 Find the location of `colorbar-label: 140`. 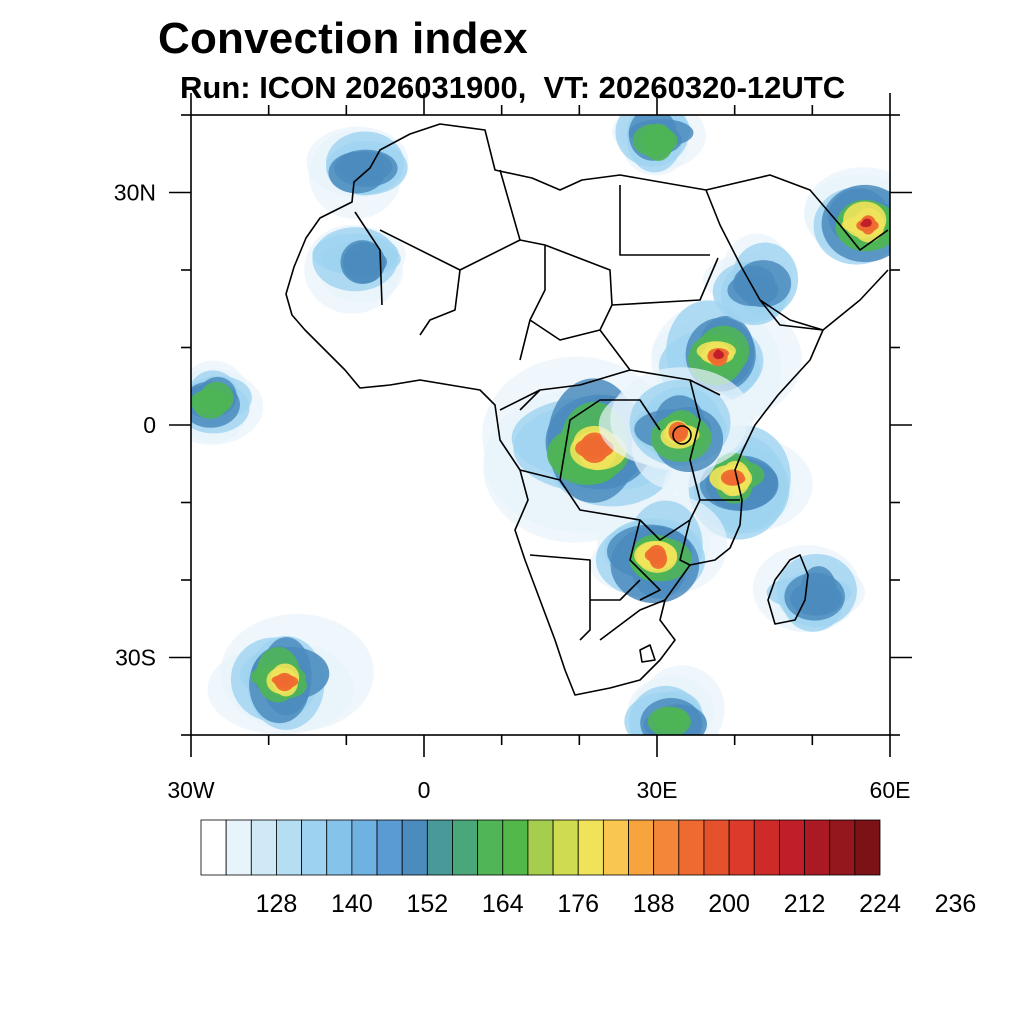

colorbar-label: 140 is located at coordinates (352, 904).